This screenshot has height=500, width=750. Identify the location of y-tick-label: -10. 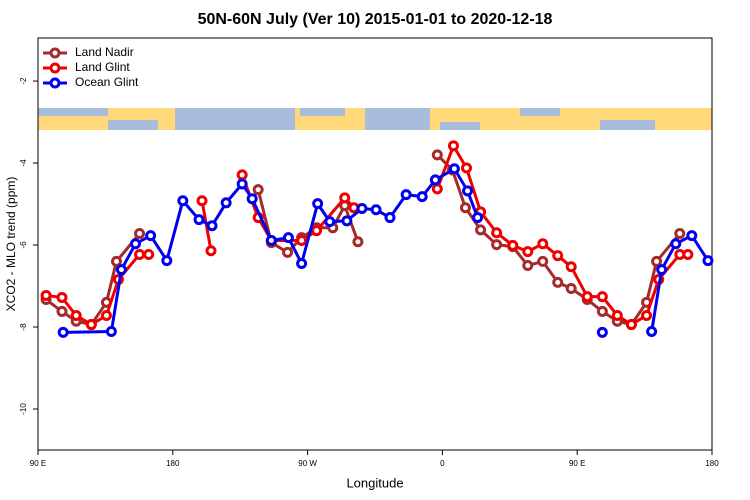
(23, 409).